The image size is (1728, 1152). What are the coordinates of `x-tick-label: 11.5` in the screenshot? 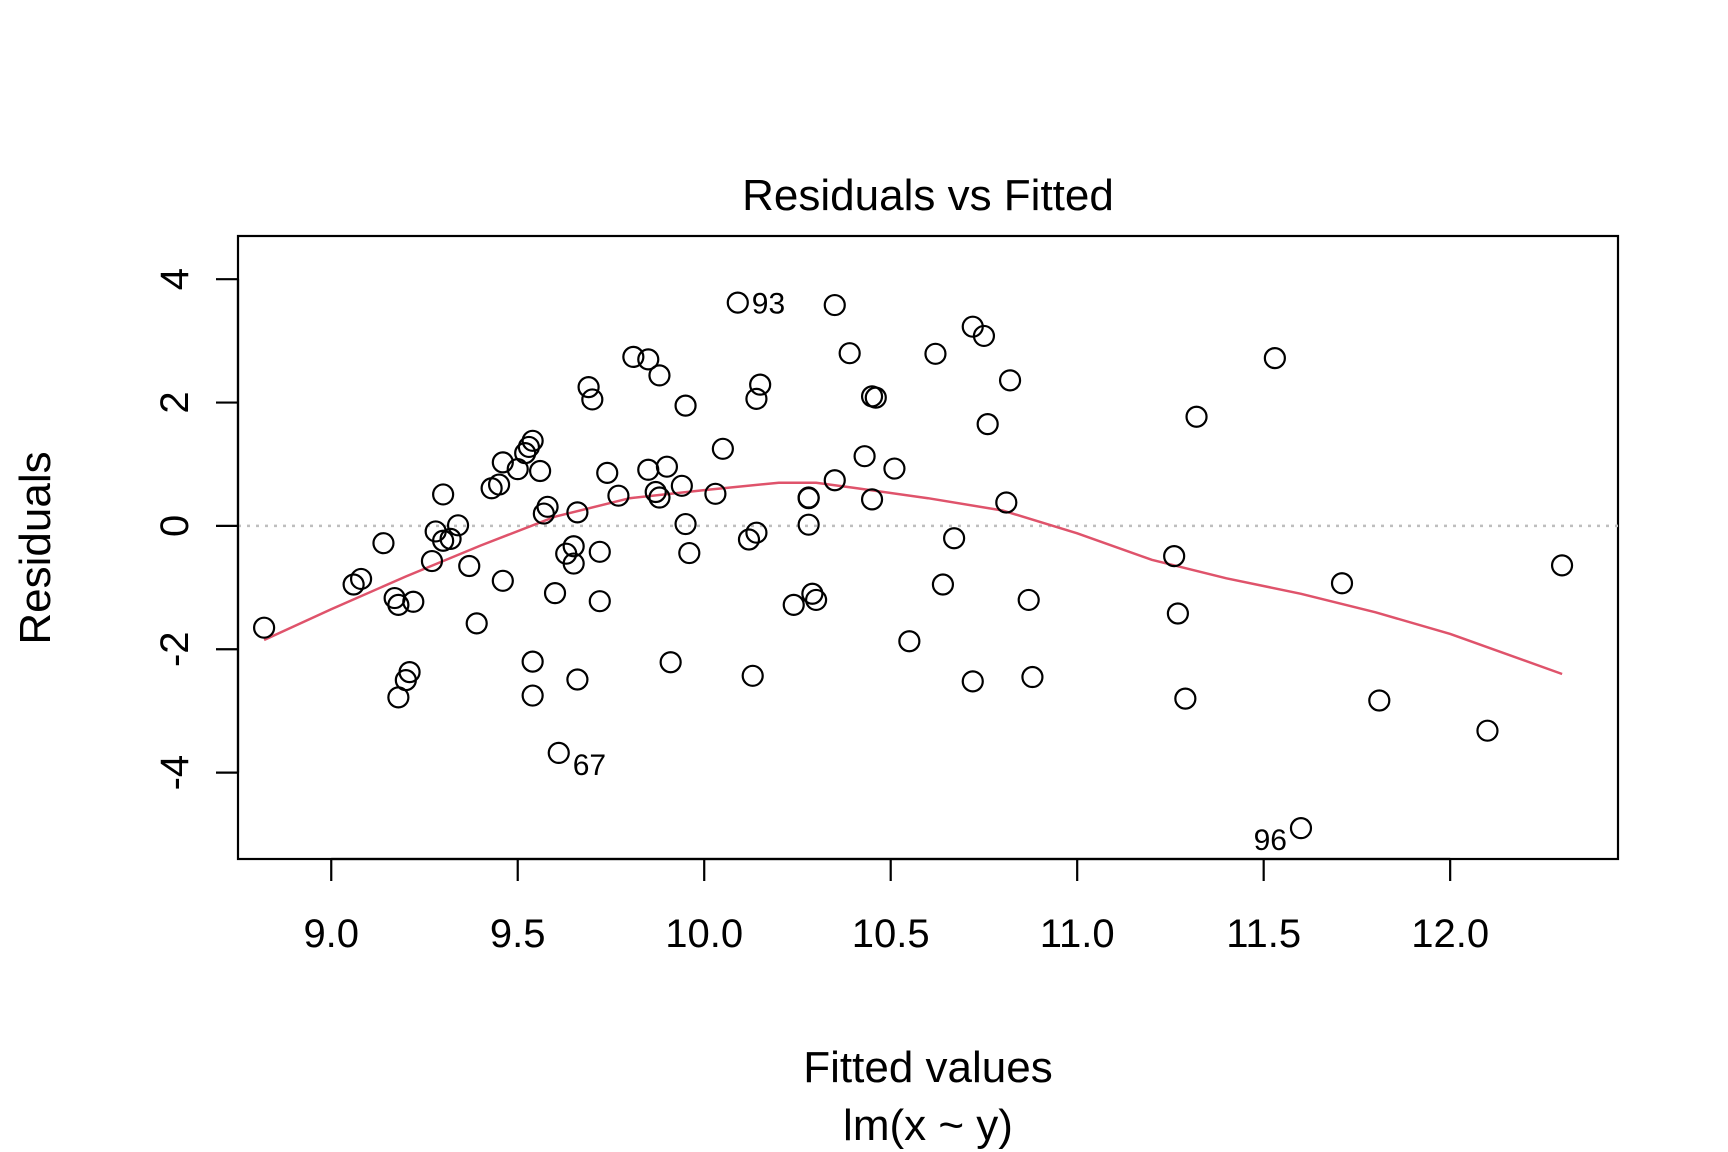 It's located at (1263, 934).